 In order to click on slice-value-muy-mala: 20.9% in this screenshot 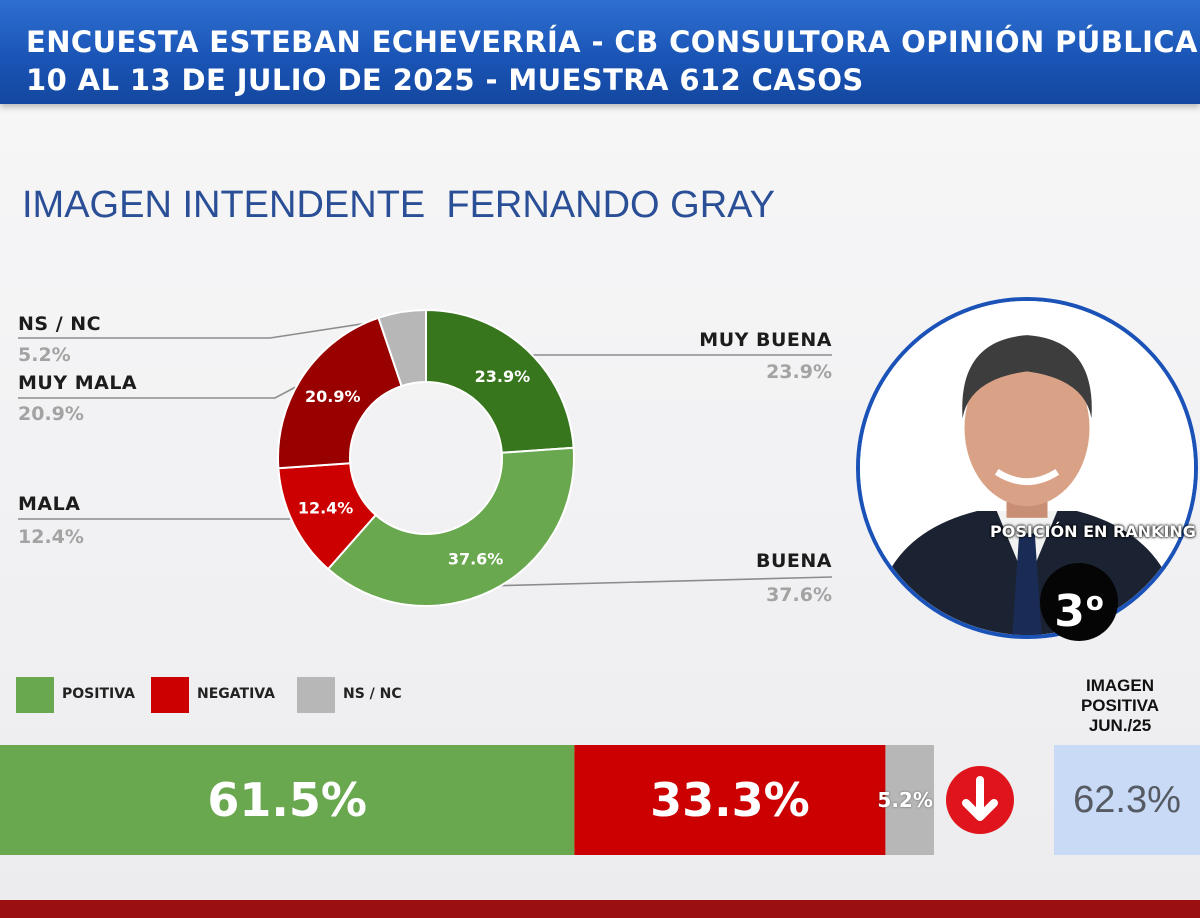, I will do `click(51, 414)`.